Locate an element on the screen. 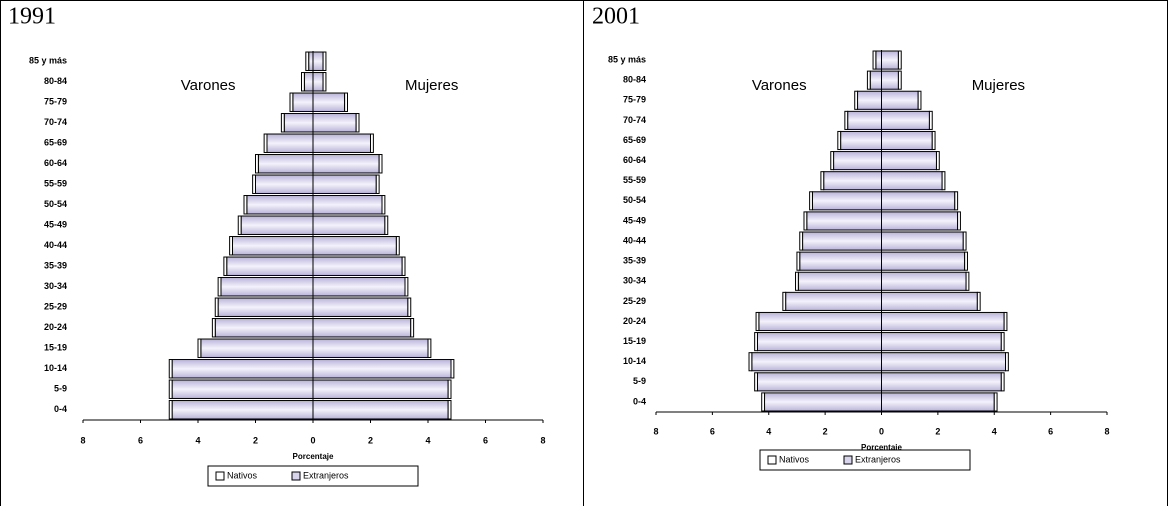 Image resolution: width=1168 pixels, height=506 pixels. category-label: 85 y más is located at coordinates (627, 59).